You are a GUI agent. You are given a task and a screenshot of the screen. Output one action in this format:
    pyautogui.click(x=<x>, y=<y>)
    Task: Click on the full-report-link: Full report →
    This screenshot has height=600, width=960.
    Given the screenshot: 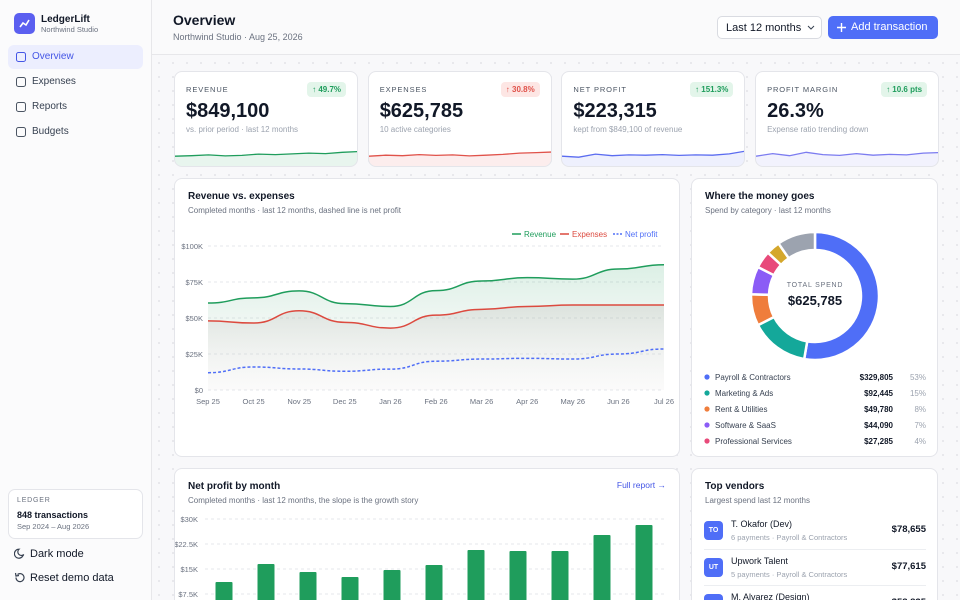 What is the action you would take?
    pyautogui.click(x=641, y=485)
    